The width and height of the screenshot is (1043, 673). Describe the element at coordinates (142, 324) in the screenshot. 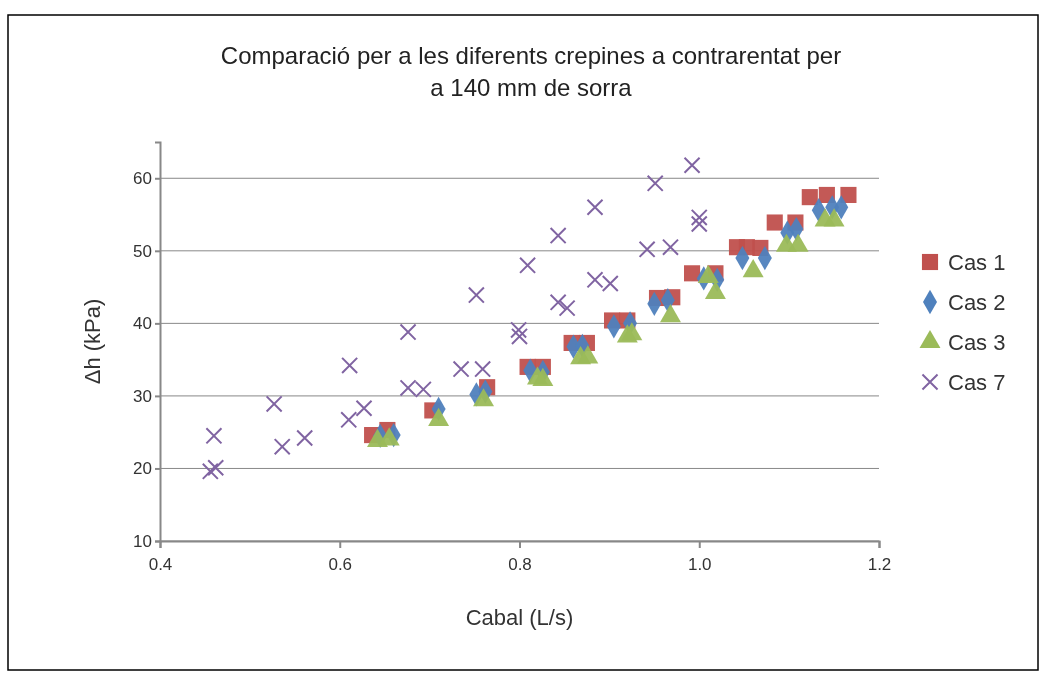

I see `y-tick-label: 40` at that location.